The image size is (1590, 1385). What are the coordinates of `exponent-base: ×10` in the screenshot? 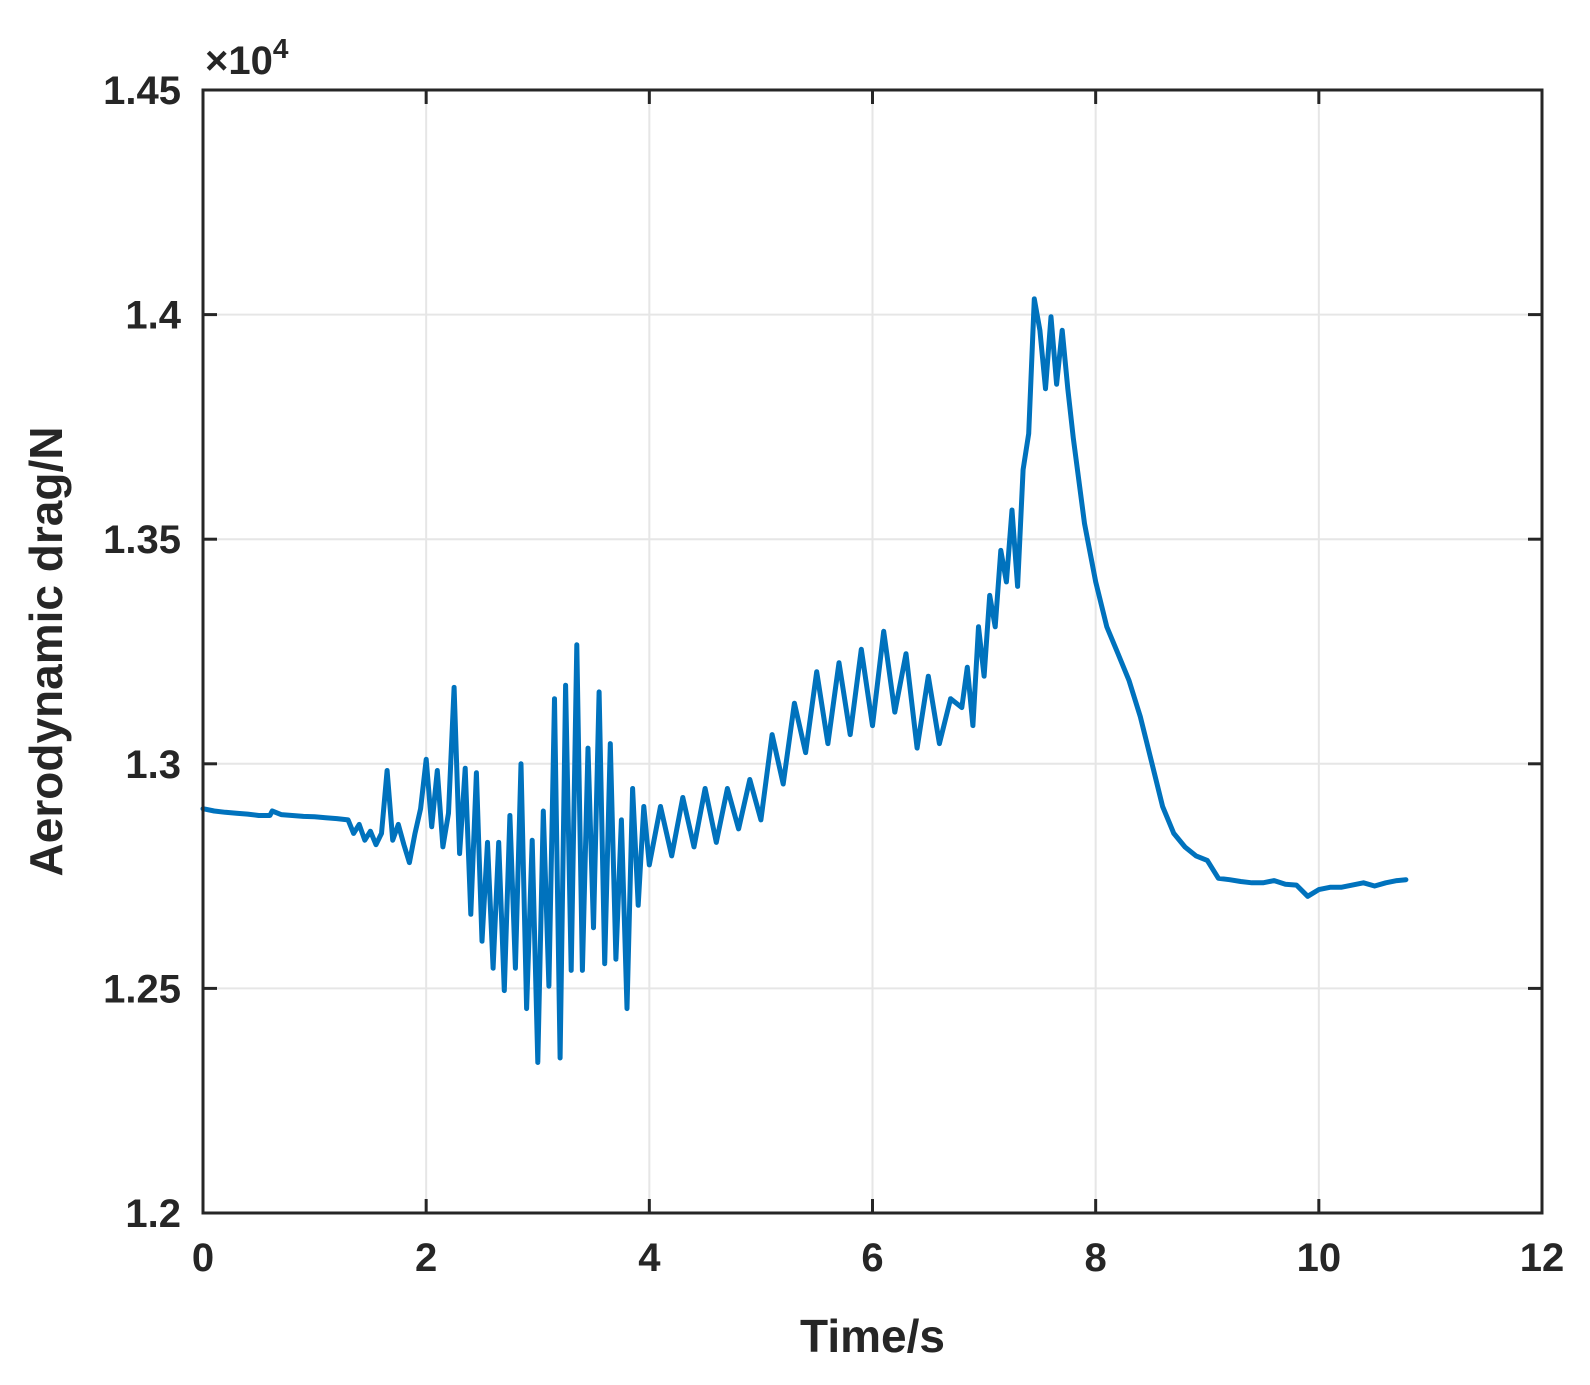 It's located at (239, 61).